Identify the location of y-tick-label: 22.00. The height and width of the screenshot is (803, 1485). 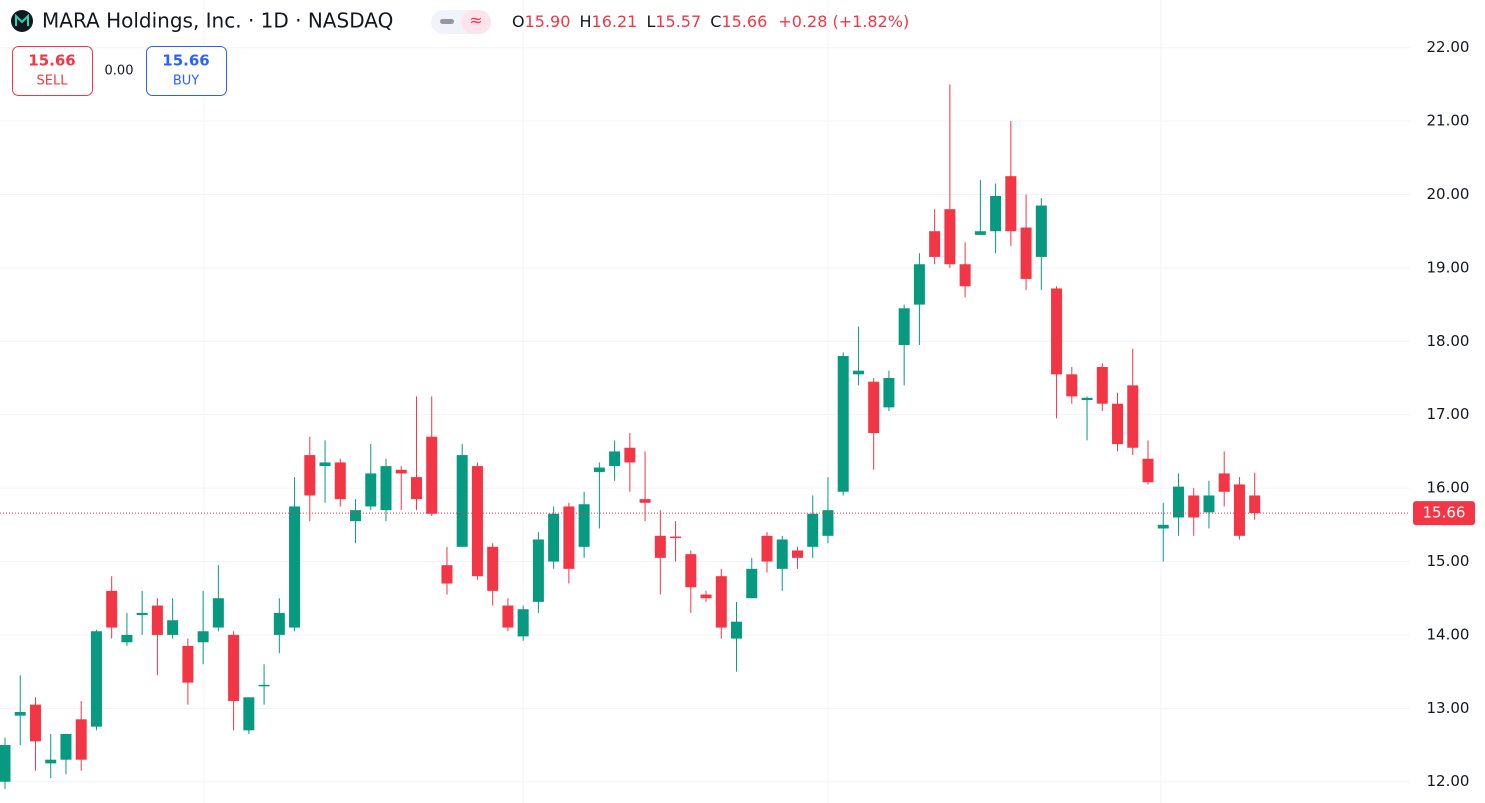
(1448, 47).